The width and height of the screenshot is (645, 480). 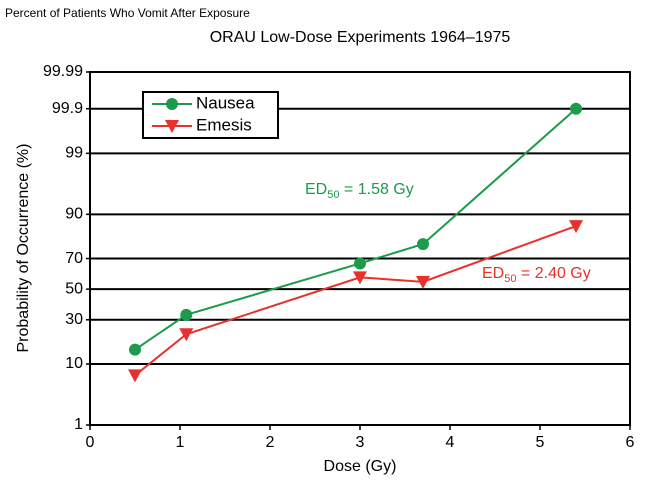 I want to click on x-tick-label: 5, so click(x=540, y=442).